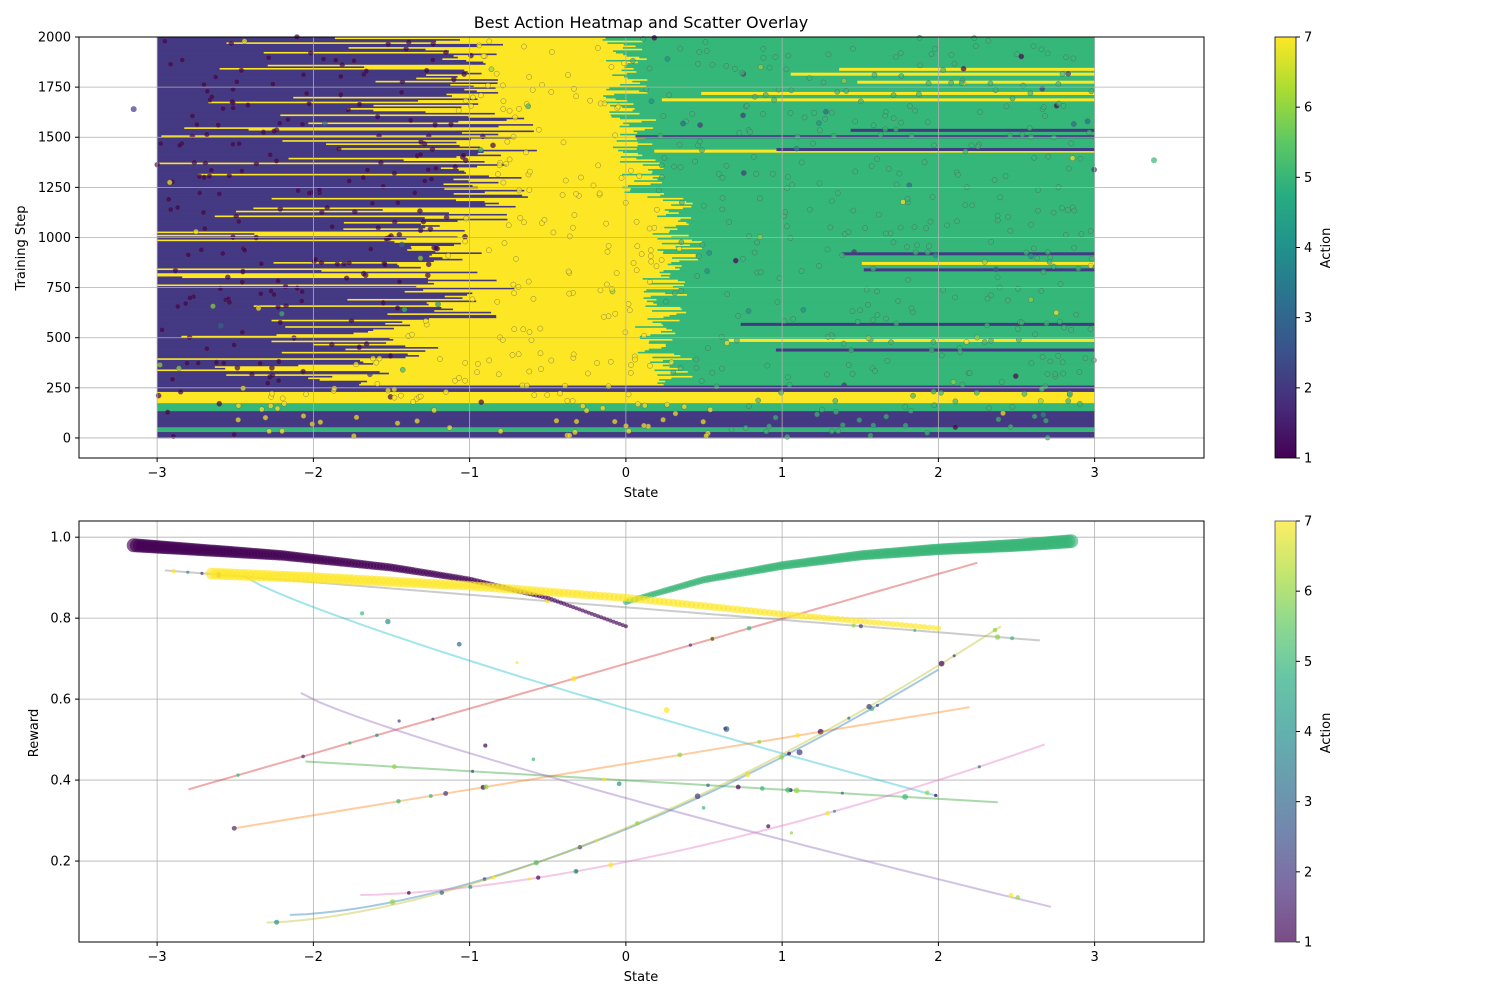  What do you see at coordinates (1308, 872) in the screenshot?
I see `colorbar-tick-label: 2` at bounding box center [1308, 872].